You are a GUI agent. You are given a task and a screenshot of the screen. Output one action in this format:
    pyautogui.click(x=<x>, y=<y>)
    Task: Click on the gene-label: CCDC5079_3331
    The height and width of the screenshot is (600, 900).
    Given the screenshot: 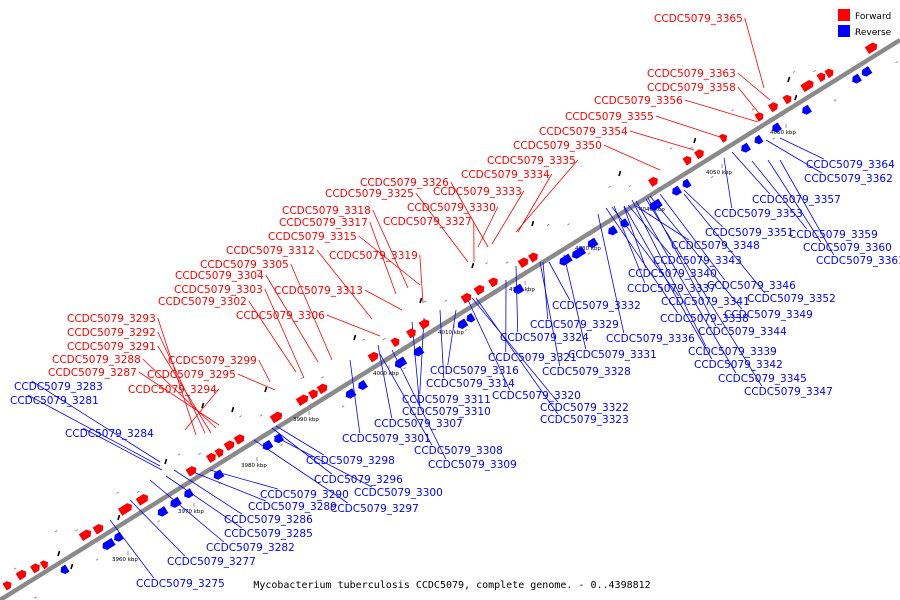 What is the action you would take?
    pyautogui.click(x=612, y=355)
    